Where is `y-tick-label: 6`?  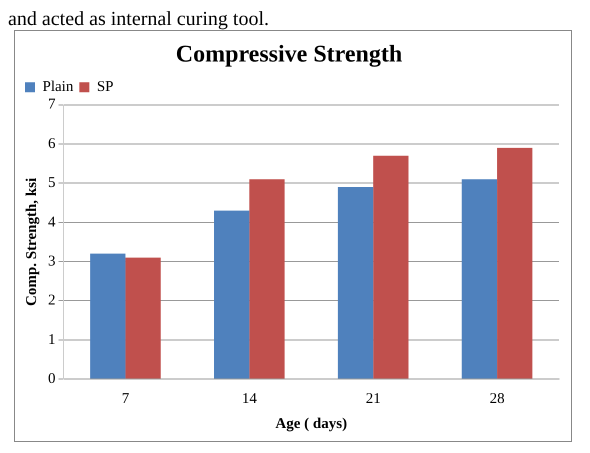 y-tick-label: 6 is located at coordinates (52, 144).